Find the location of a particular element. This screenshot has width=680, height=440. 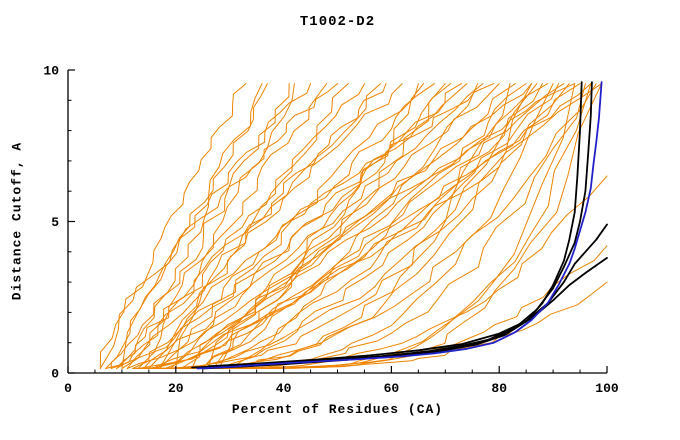

x-tick-label: 0 is located at coordinates (68, 388).